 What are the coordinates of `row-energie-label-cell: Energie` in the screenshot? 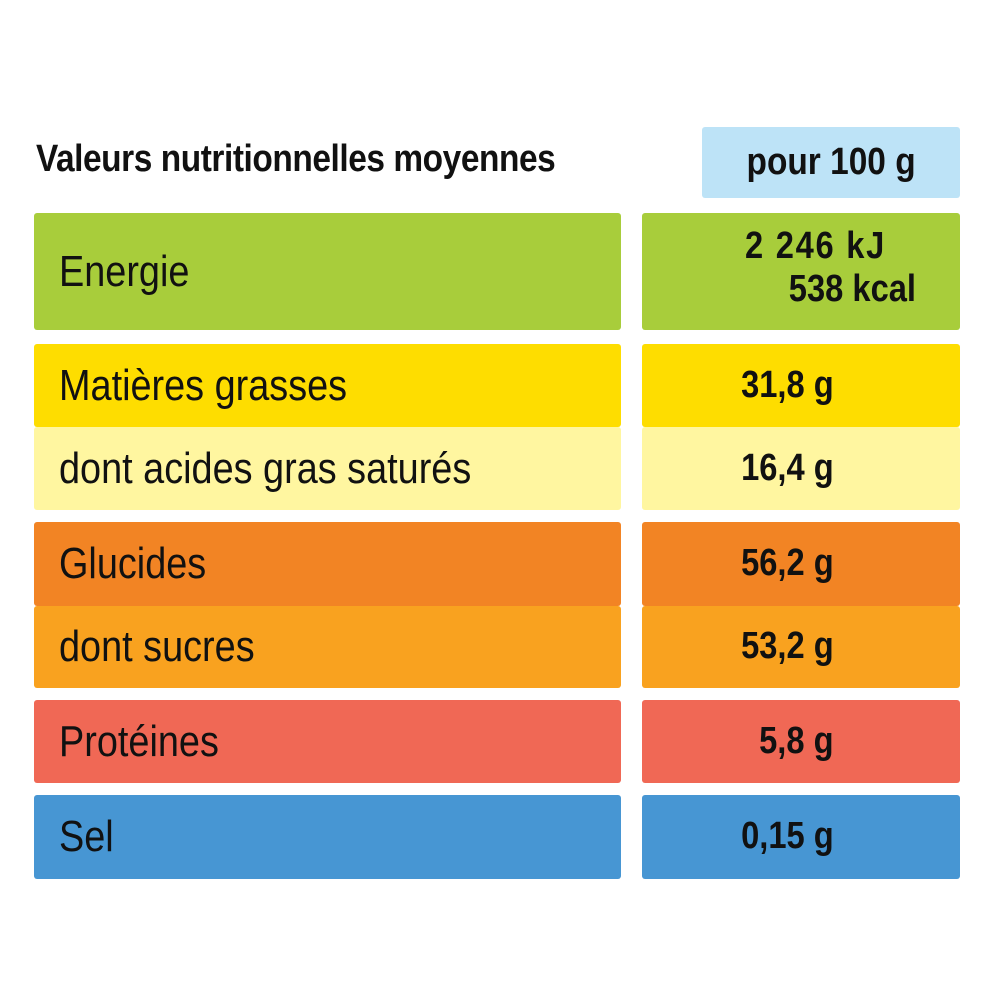 It's located at (327, 271).